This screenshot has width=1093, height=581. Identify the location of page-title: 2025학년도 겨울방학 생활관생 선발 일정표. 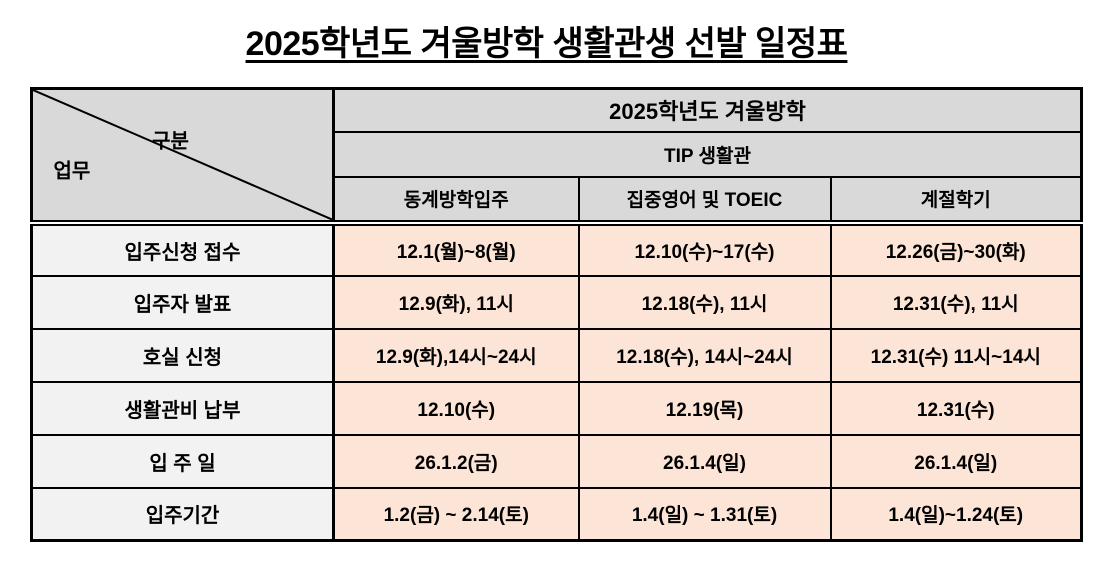
(546, 44).